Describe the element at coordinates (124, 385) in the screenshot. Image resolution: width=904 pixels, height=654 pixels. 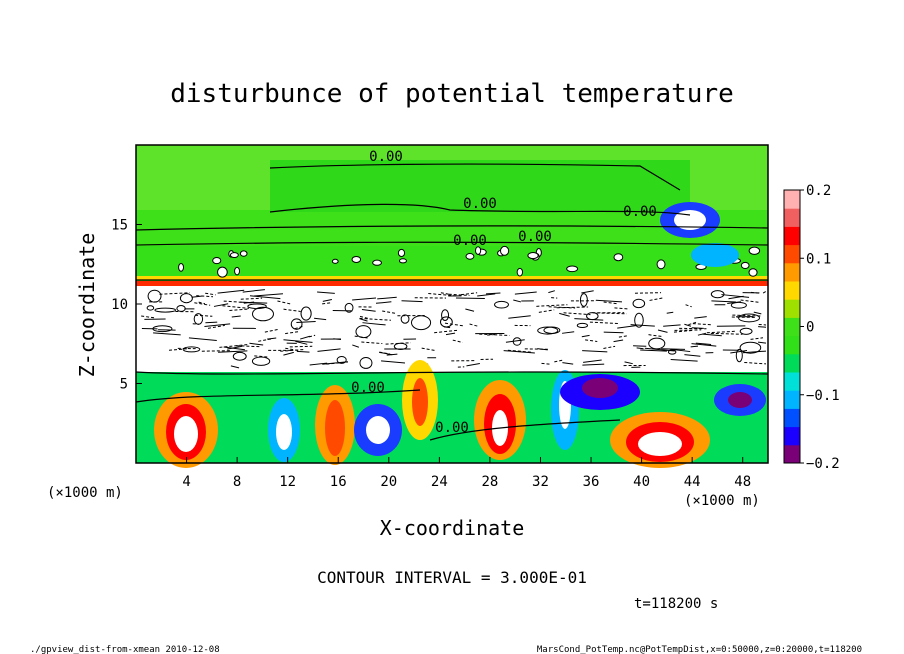
I see `y-tick-label: 5` at that location.